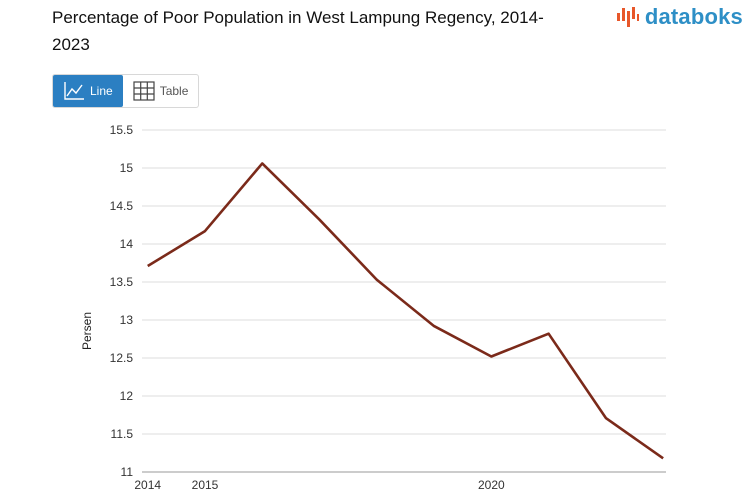 This screenshot has height=498, width=753. Describe the element at coordinates (627, 17) in the screenshot. I see `databoks-logo-icon` at that location.